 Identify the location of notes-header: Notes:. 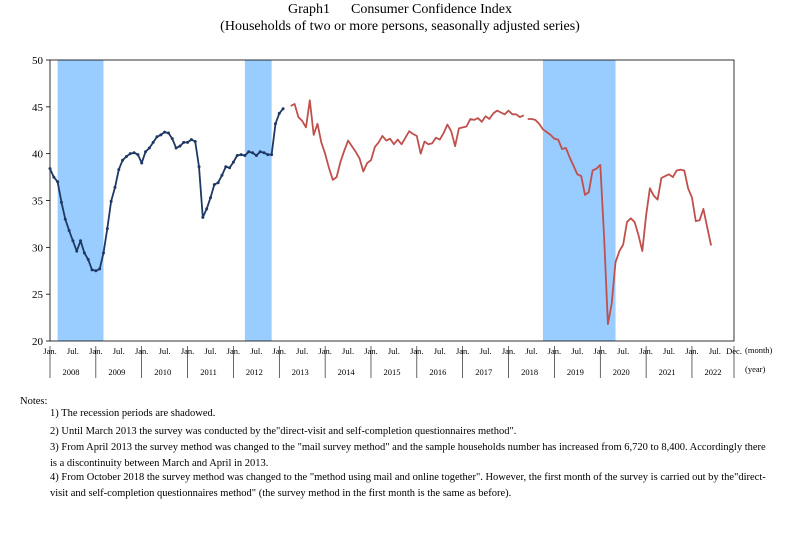
(34, 401).